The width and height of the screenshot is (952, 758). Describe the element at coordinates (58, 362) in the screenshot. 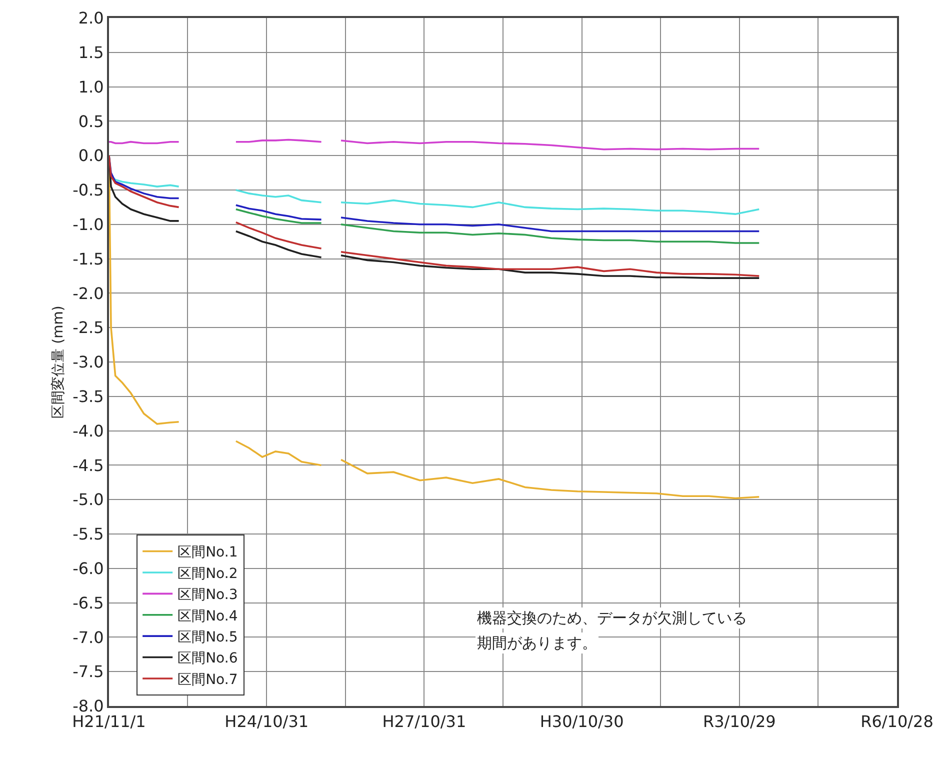

I see `y-axis-title: 区間変位量 (mm)` at that location.